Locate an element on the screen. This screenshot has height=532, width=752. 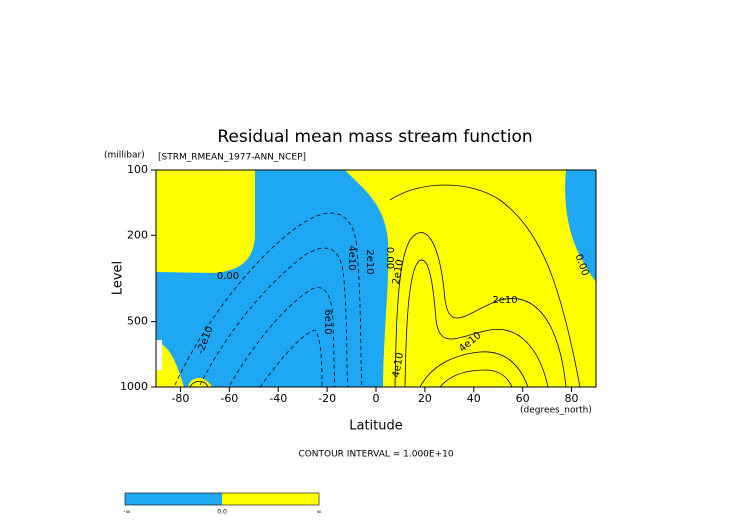
x-tick-label: 40 is located at coordinates (474, 398).